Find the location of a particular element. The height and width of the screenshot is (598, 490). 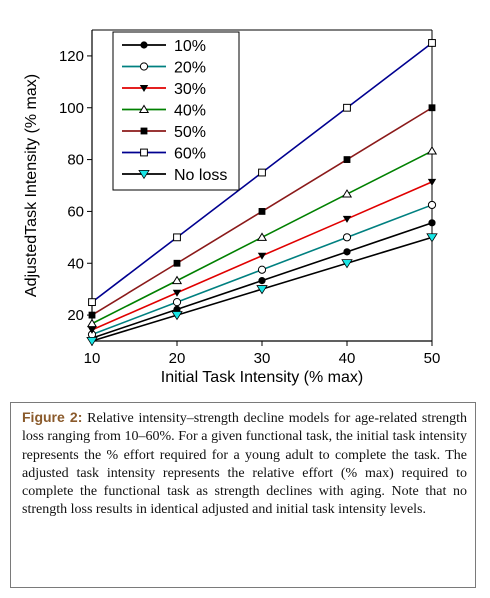

legend-item: 60% is located at coordinates (164, 154).